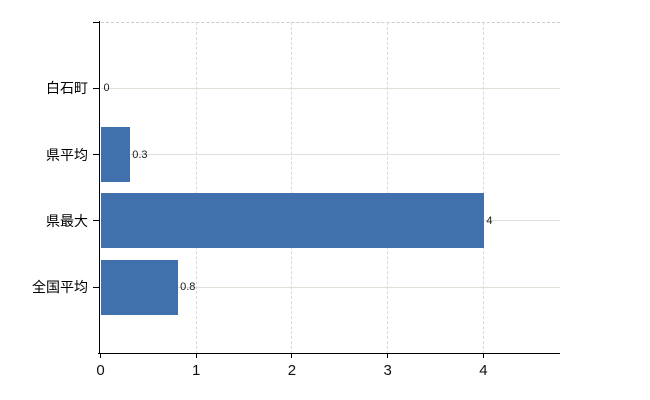 The width and height of the screenshot is (650, 400). I want to click on x-tick-label: 4, so click(483, 370).